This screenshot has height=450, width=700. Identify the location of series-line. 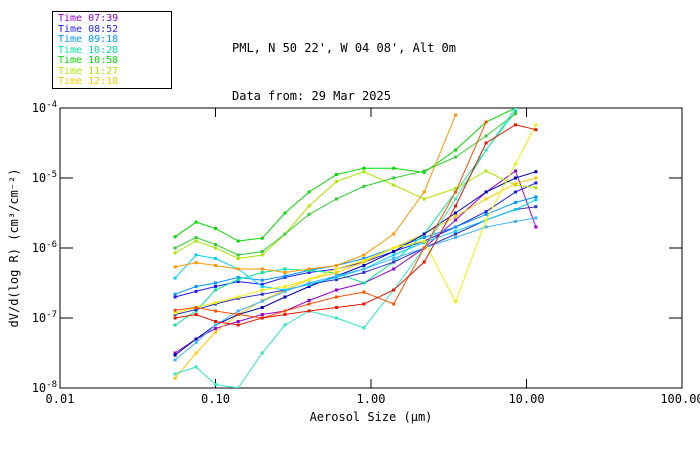
(355, 215).